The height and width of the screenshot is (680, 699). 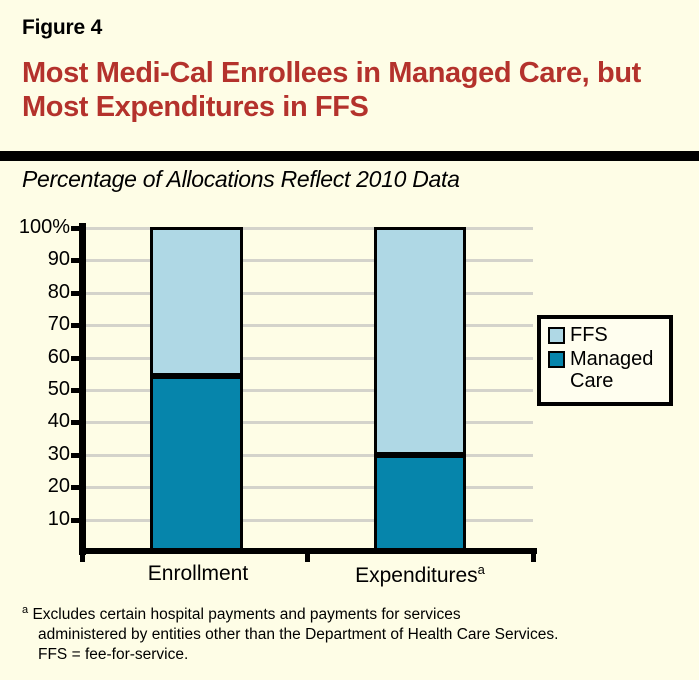 What do you see at coordinates (58, 357) in the screenshot?
I see `y-tick-label-60: 60` at bounding box center [58, 357].